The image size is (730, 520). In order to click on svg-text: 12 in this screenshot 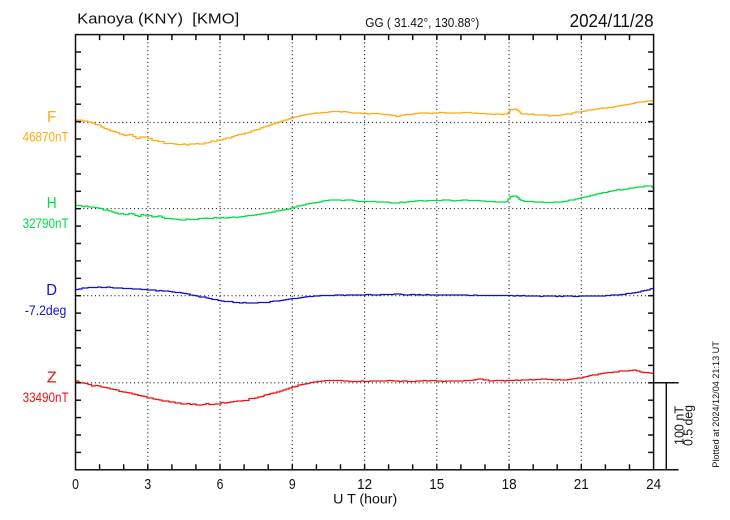, I will do `click(364, 484)`.